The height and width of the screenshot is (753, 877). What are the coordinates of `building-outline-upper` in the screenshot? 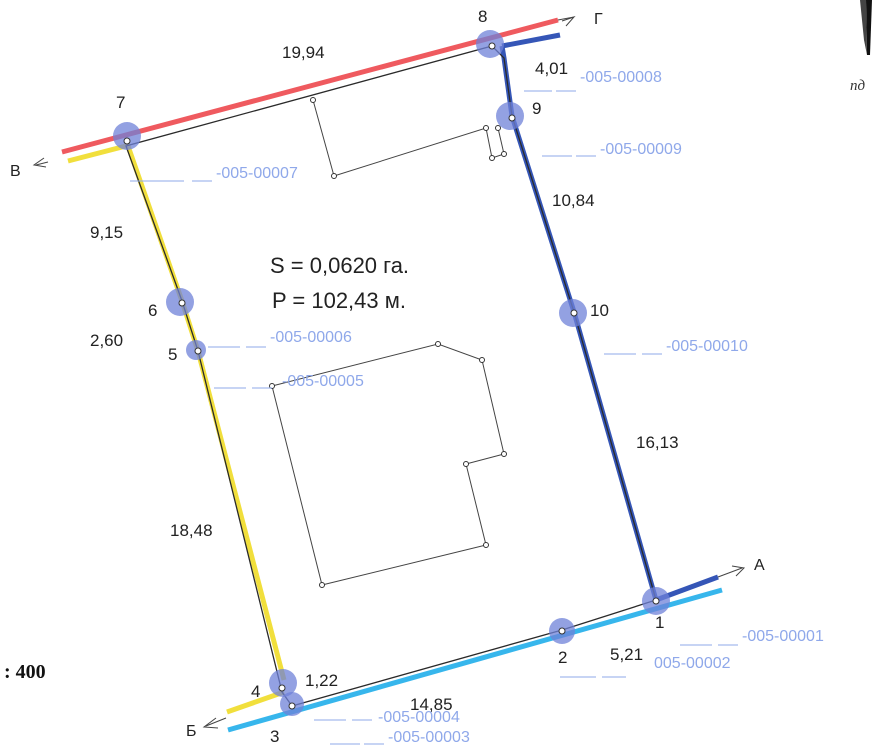 It's located at (408, 138).